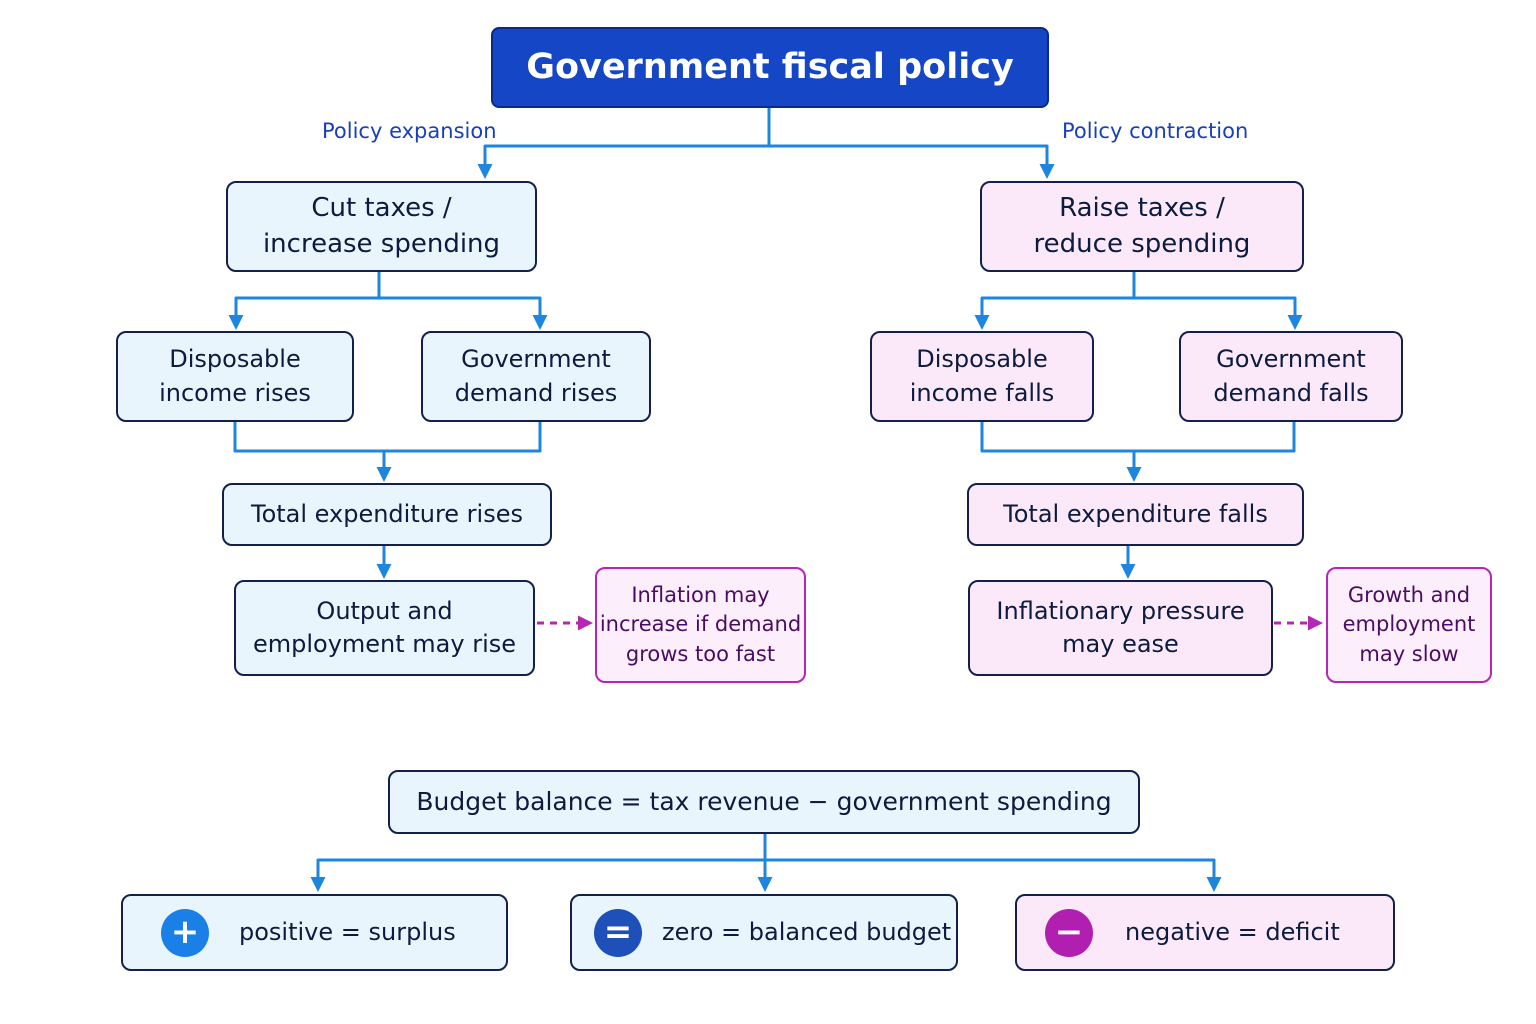  I want to click on balanced-budget-label: zero = balanced budget, so click(807, 931).